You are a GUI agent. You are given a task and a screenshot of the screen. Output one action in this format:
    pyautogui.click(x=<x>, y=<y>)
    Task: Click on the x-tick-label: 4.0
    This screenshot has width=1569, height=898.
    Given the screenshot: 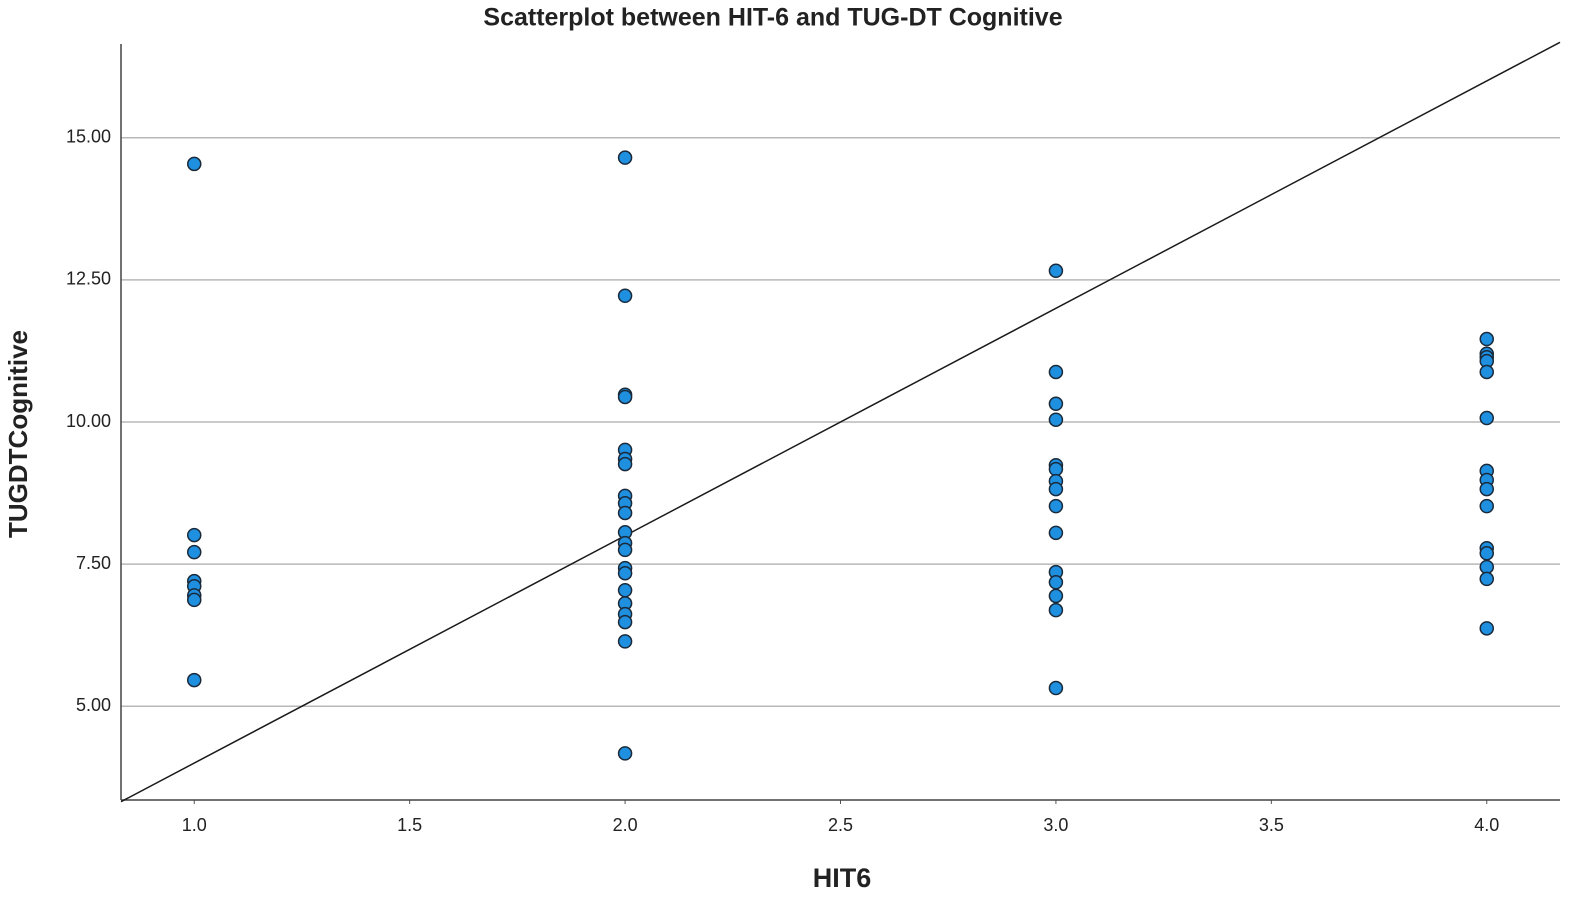 What is the action you would take?
    pyautogui.click(x=1486, y=825)
    